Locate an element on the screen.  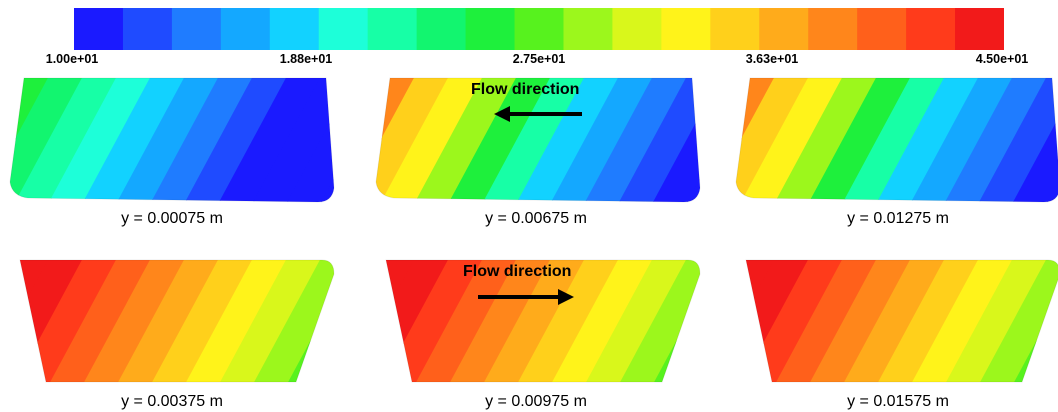
panel-6-caption: y = 0.01575 m is located at coordinates (898, 401).